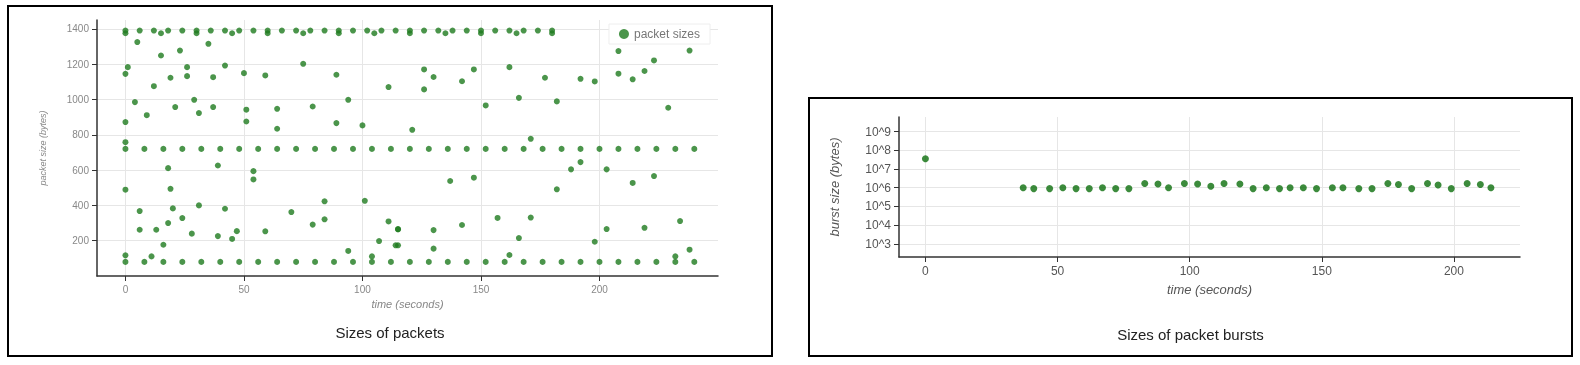 The height and width of the screenshot is (365, 1580). What do you see at coordinates (666, 34) in the screenshot?
I see `legend-label: packet sizes` at bounding box center [666, 34].